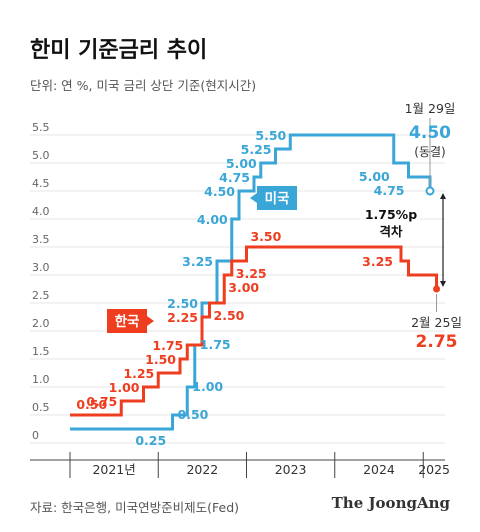  I want to click on korea-badge-label: 한국, so click(127, 322).